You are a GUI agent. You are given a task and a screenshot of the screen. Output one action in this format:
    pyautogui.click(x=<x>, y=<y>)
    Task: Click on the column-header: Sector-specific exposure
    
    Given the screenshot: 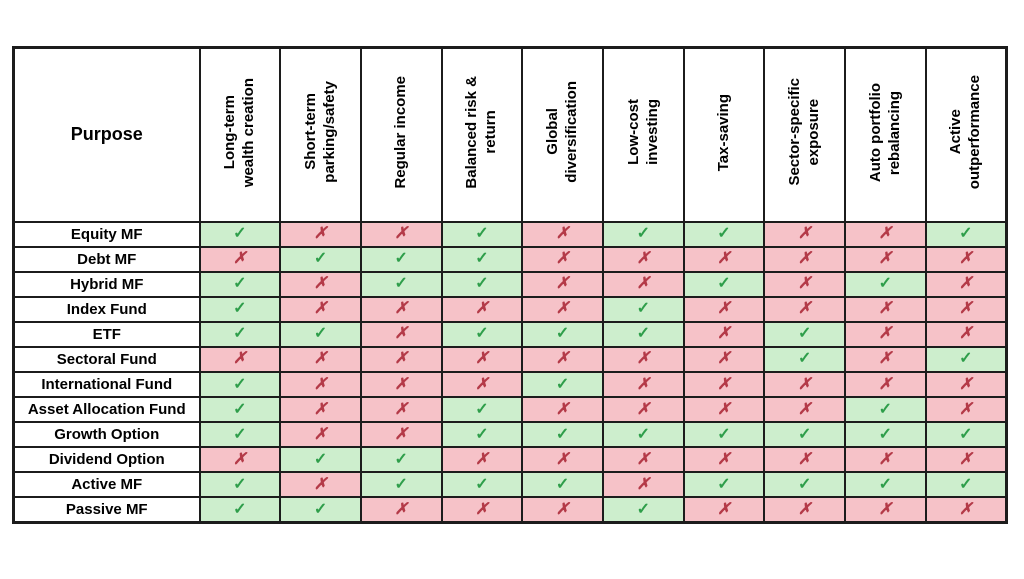 What is the action you would take?
    pyautogui.click(x=804, y=134)
    